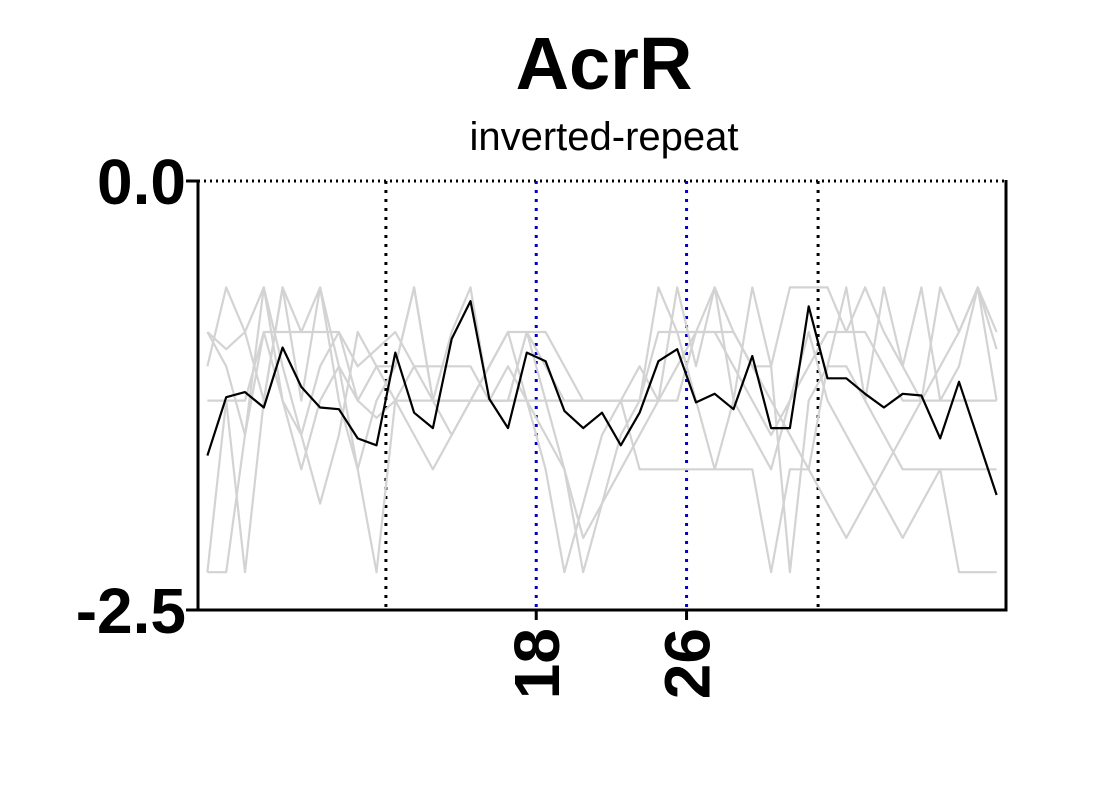  What do you see at coordinates (603, 137) in the screenshot?
I see `chart-subtitle: inverted-repeat` at bounding box center [603, 137].